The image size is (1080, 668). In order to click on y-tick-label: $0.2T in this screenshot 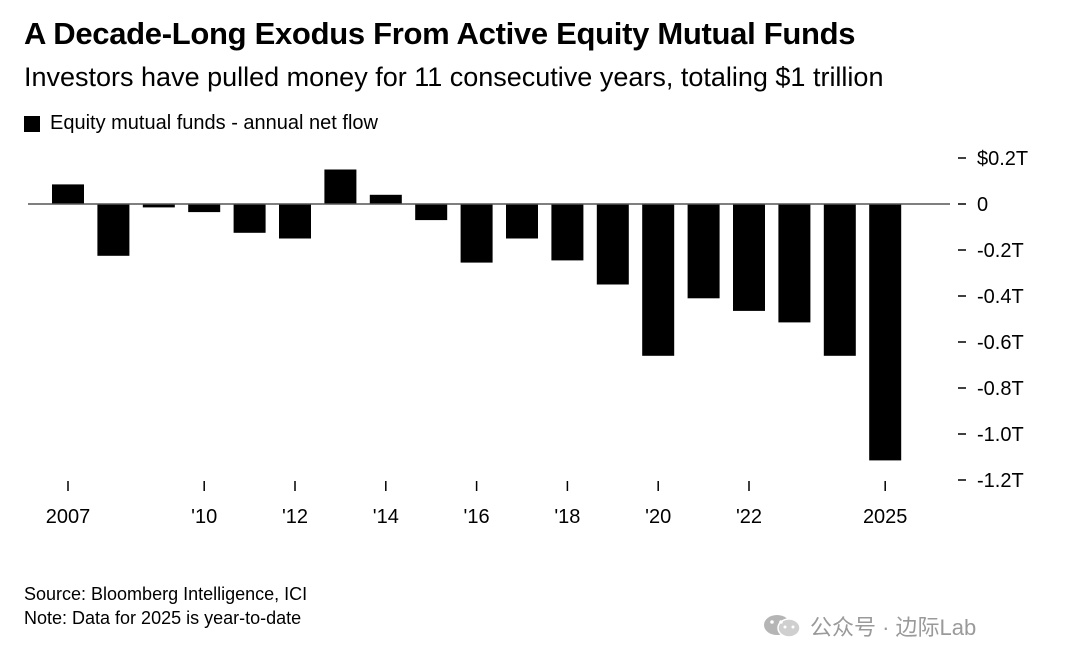, I will do `click(1002, 159)`.